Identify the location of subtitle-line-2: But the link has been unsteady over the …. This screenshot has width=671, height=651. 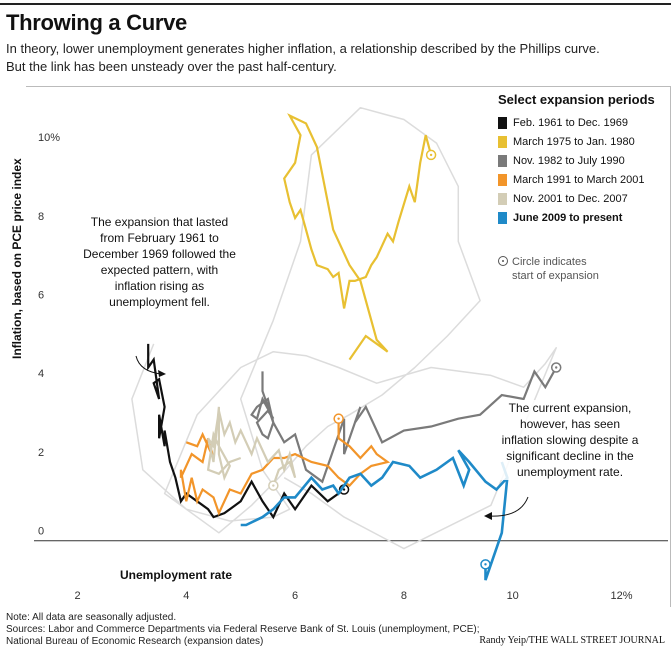
(171, 66).